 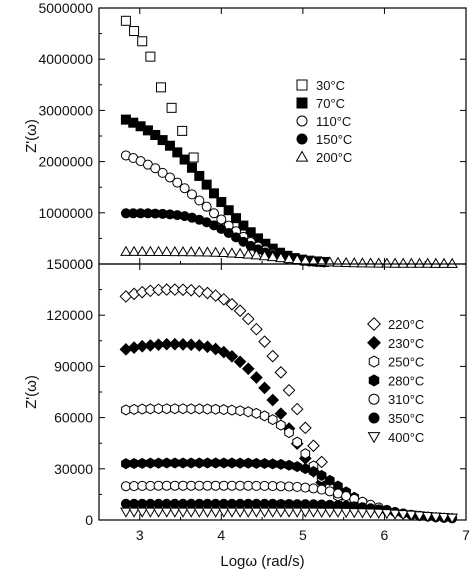 What do you see at coordinates (236, 455) in the screenshot?
I see `series-250C` at bounding box center [236, 455].